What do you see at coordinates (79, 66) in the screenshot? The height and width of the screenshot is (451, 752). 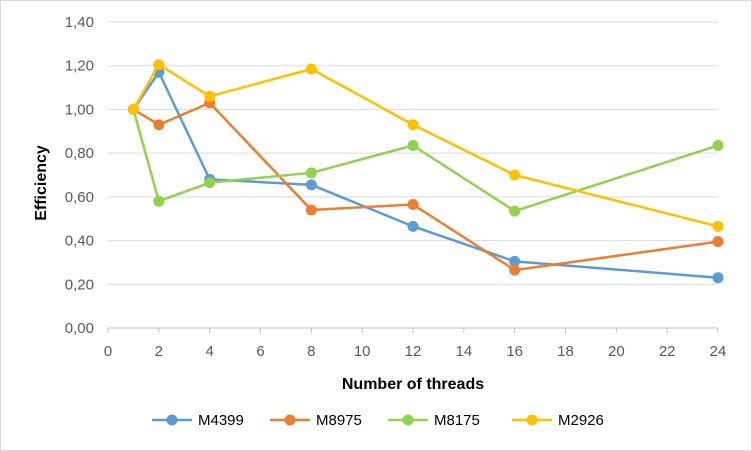 I see `y-tick-label: 1,20` at bounding box center [79, 66].